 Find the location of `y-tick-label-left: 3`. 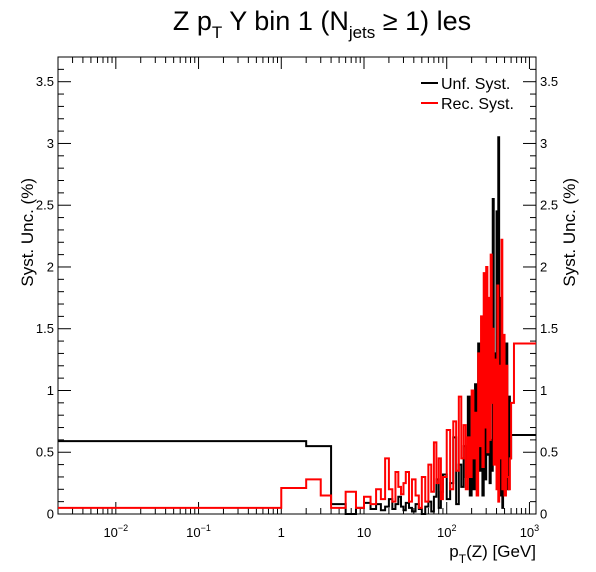

y-tick-label-left: 3 is located at coordinates (50, 143).